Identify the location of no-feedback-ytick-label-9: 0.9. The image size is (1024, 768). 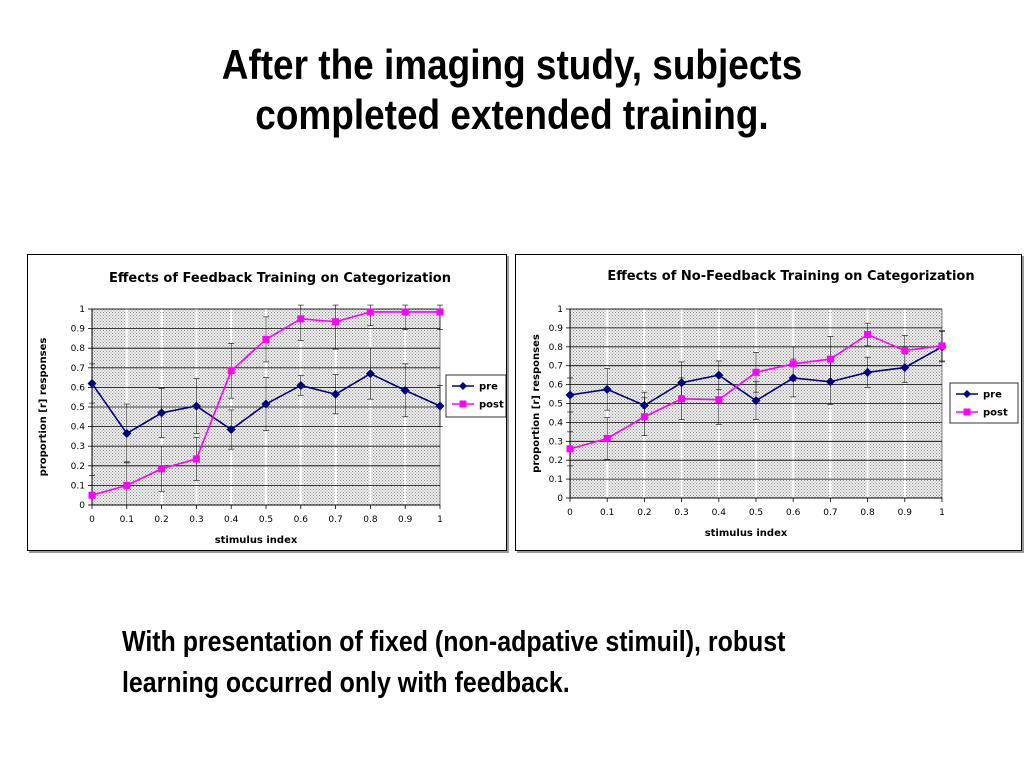
(556, 329).